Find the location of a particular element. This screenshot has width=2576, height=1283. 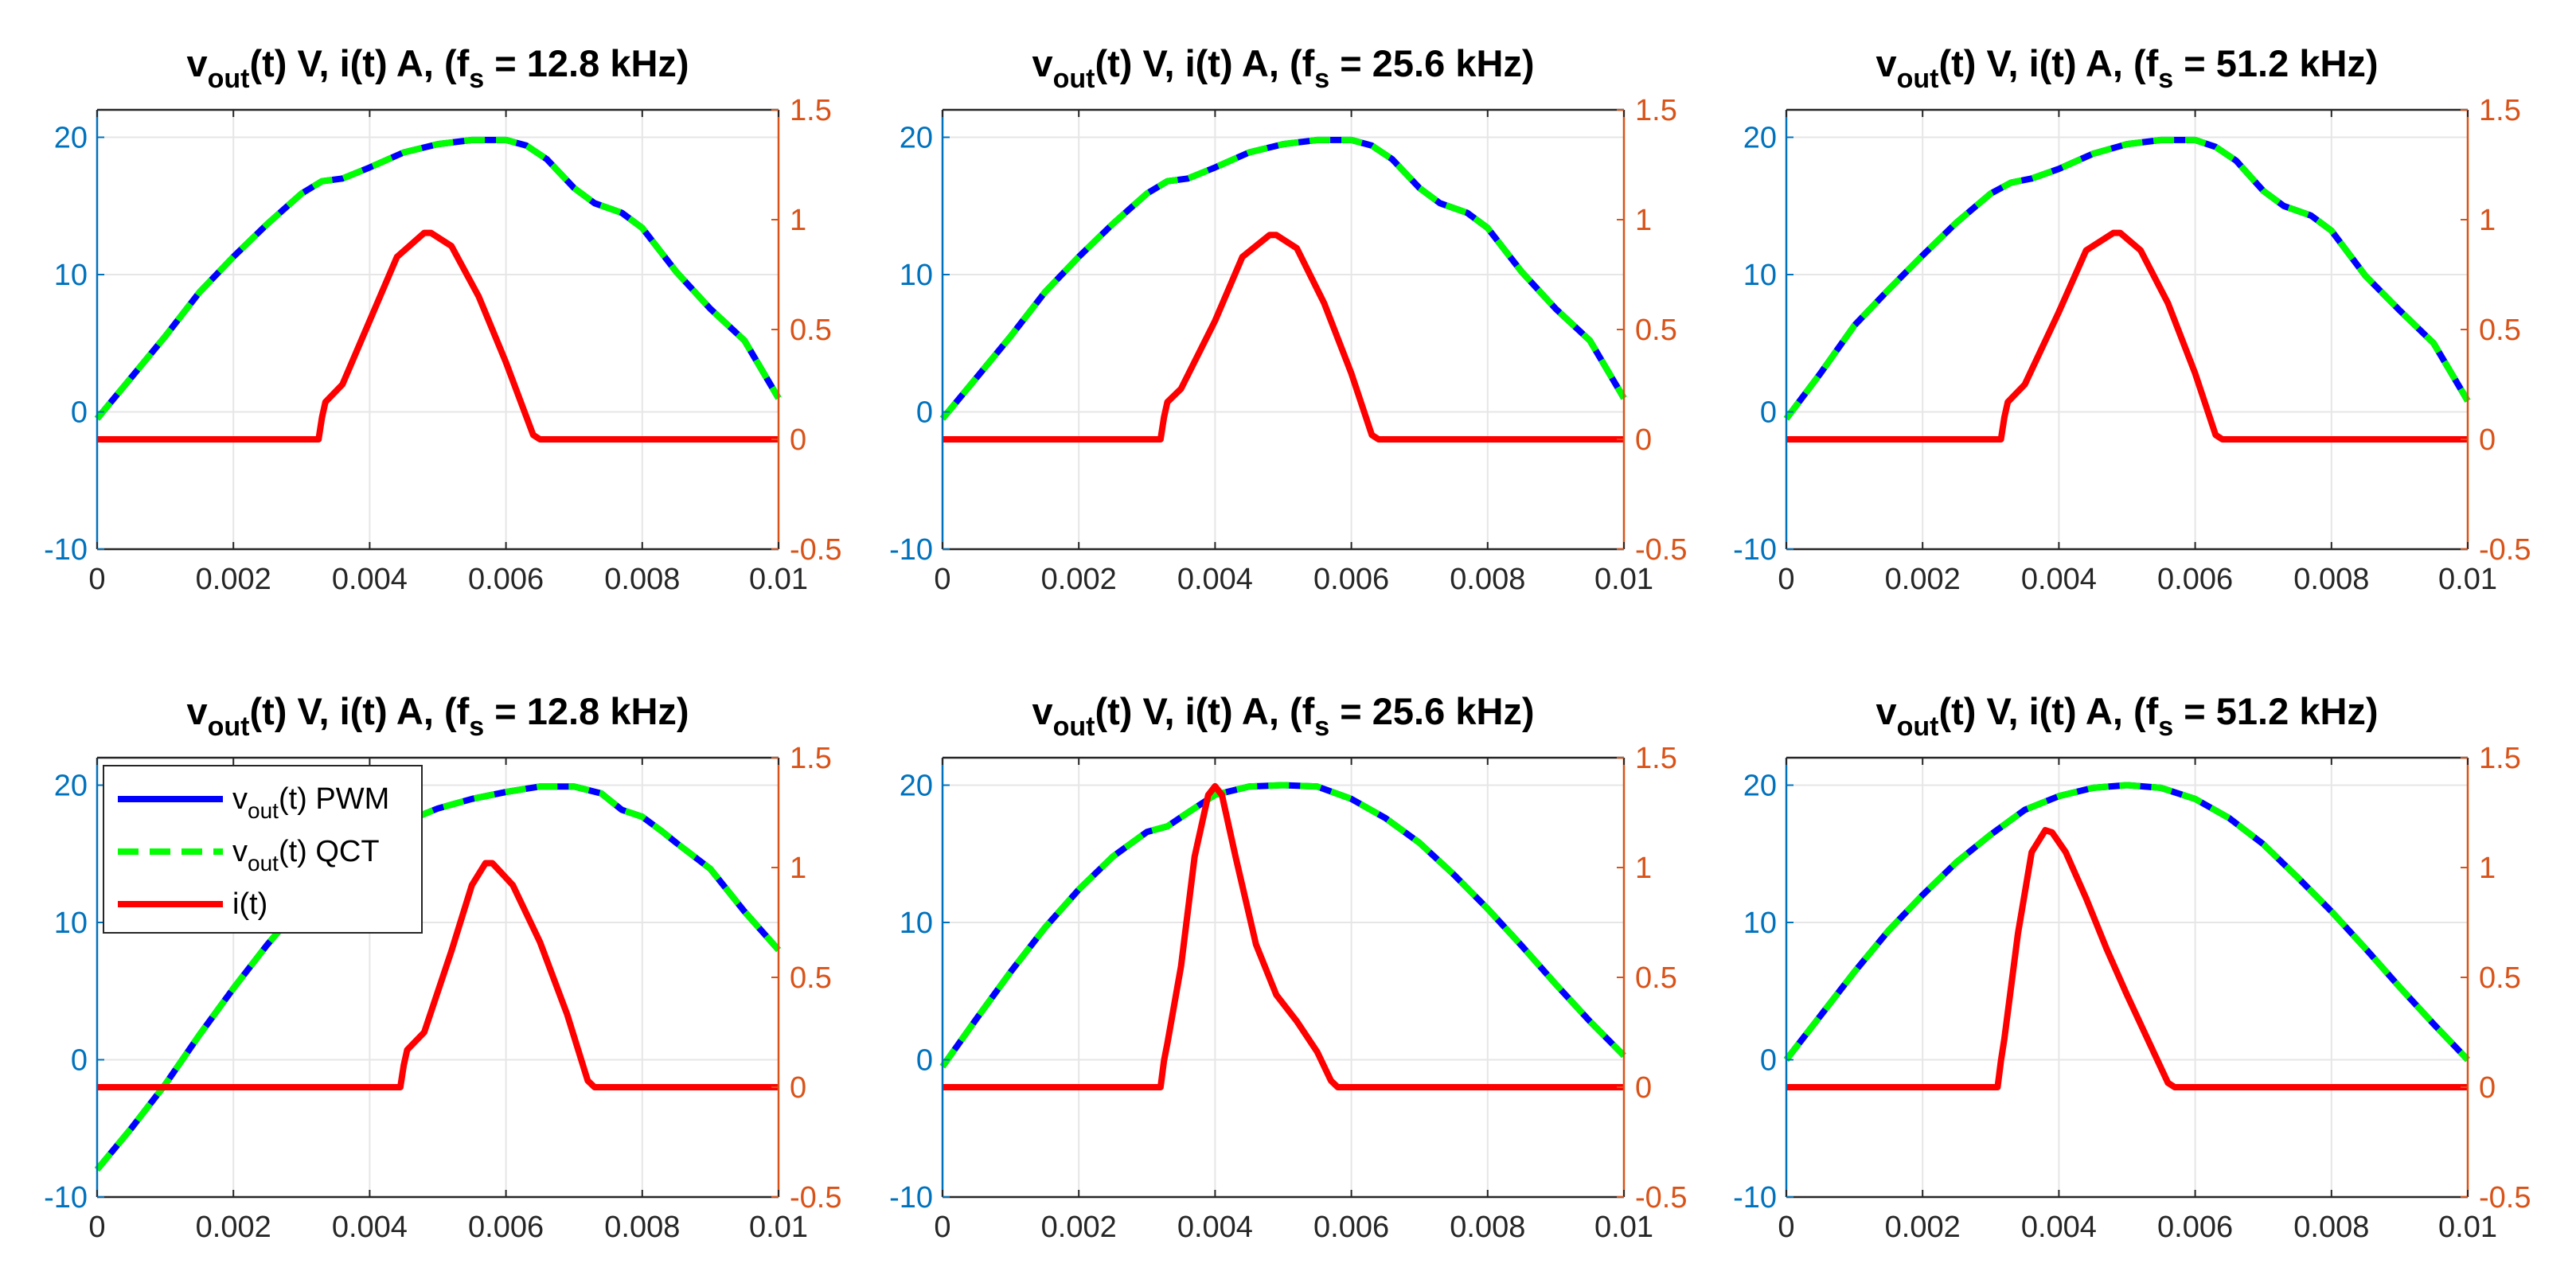

chart-title: vout(t) V, i(t) A, (fs = 12.8 kHz) is located at coordinates (437, 68).